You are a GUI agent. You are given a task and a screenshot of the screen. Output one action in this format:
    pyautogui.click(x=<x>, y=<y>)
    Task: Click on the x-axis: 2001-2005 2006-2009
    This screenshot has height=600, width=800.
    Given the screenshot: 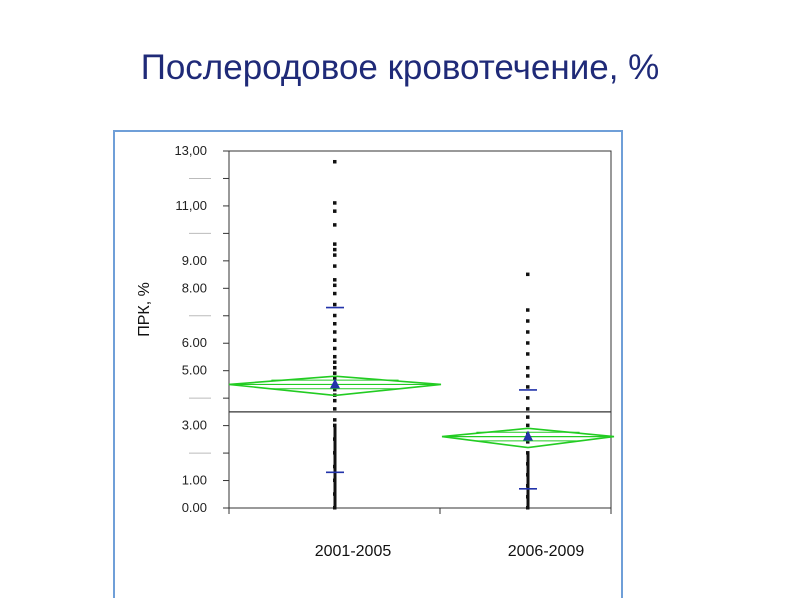 What is the action you would take?
    pyautogui.click(x=420, y=534)
    